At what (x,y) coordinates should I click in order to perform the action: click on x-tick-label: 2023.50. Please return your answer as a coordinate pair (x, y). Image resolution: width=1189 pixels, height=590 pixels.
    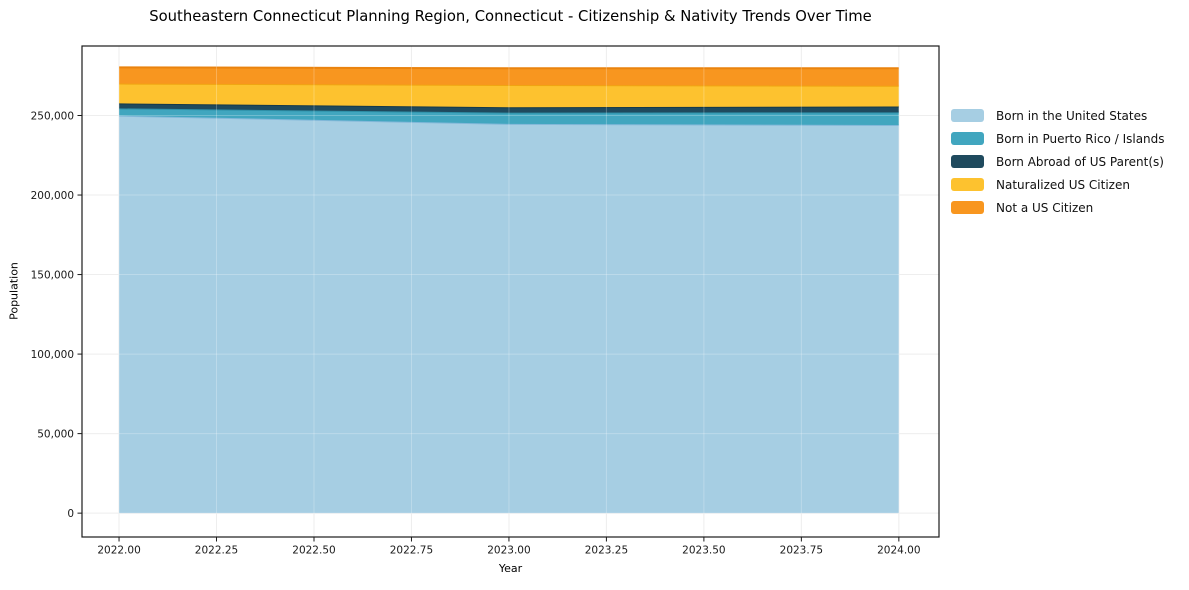
    Looking at the image, I should click on (703, 551).